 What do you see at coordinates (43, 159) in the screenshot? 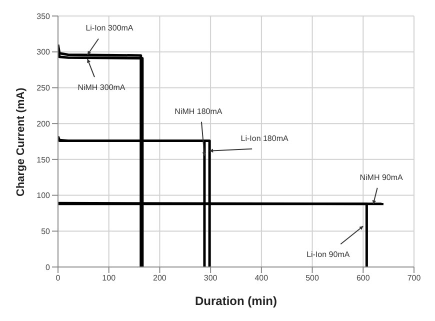
I see `y-tick-label: 150` at bounding box center [43, 159].